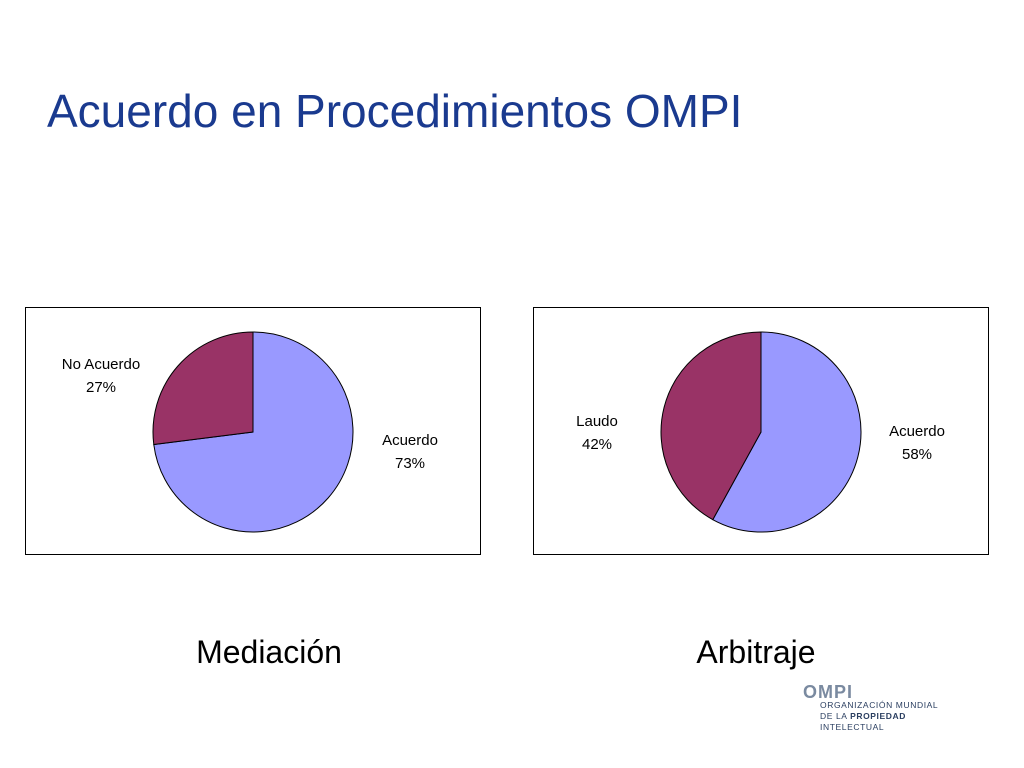 The height and width of the screenshot is (768, 1024). Describe the element at coordinates (828, 692) in the screenshot. I see `logo-name: OMPI` at that location.